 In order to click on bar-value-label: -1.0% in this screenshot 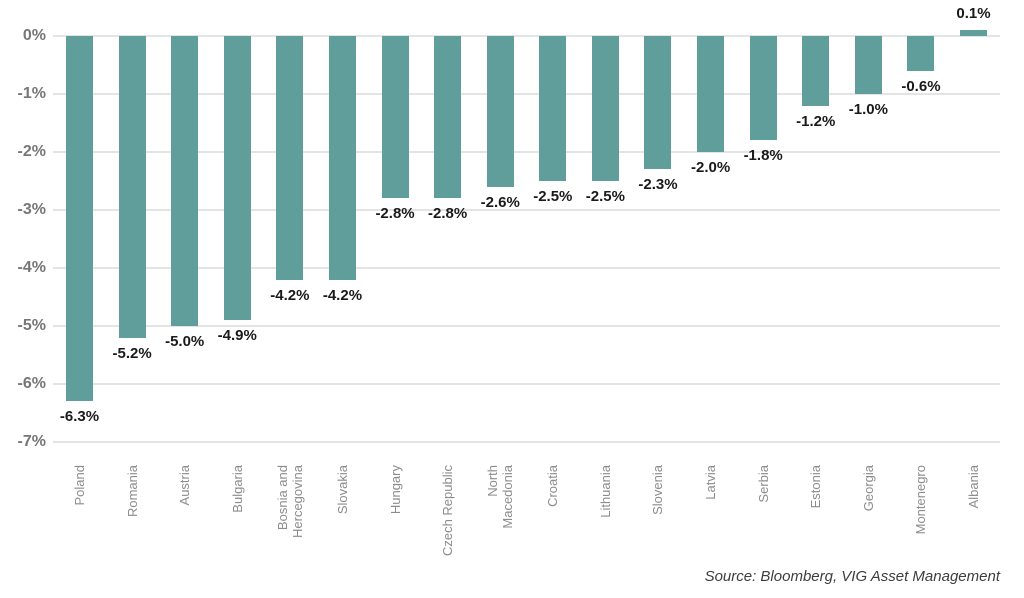, I will do `click(868, 109)`.